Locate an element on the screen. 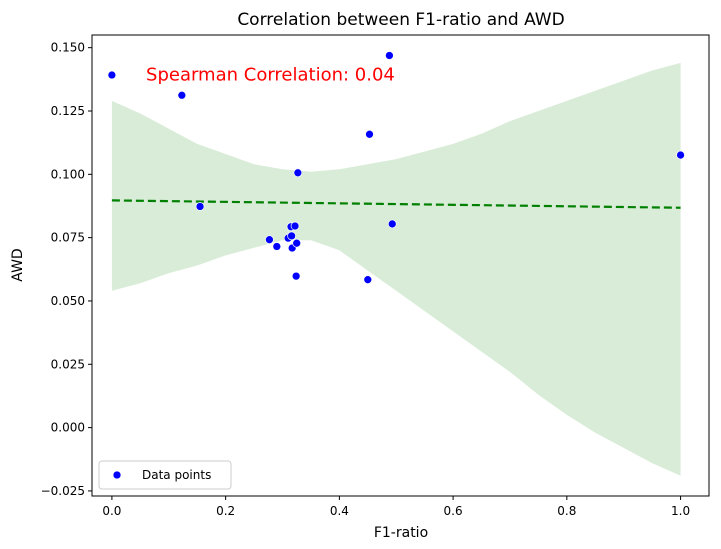  y-tick-label: 0.125 is located at coordinates (68, 111).